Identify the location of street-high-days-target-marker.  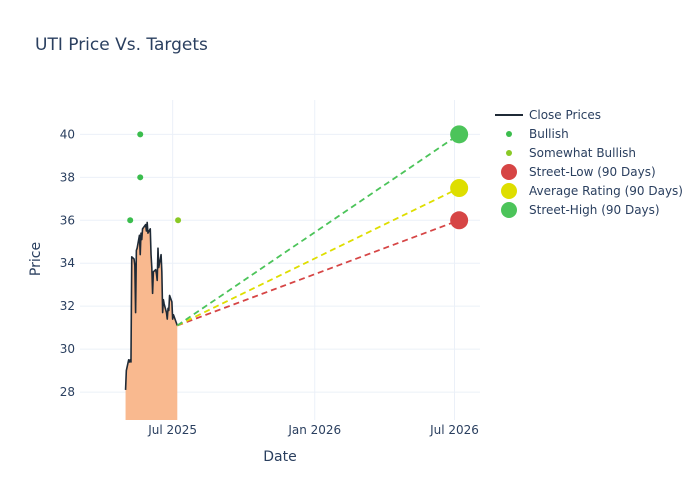
(459, 134).